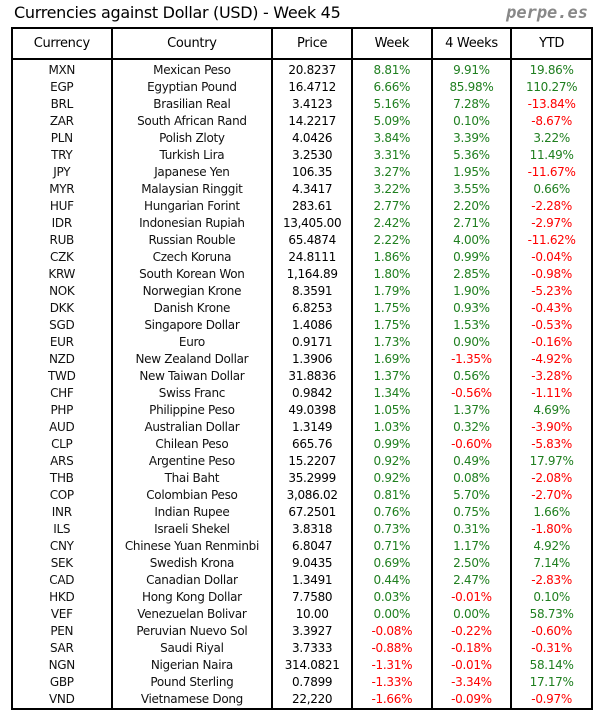 The image size is (604, 716). I want to click on price: 3.8318, so click(312, 529).